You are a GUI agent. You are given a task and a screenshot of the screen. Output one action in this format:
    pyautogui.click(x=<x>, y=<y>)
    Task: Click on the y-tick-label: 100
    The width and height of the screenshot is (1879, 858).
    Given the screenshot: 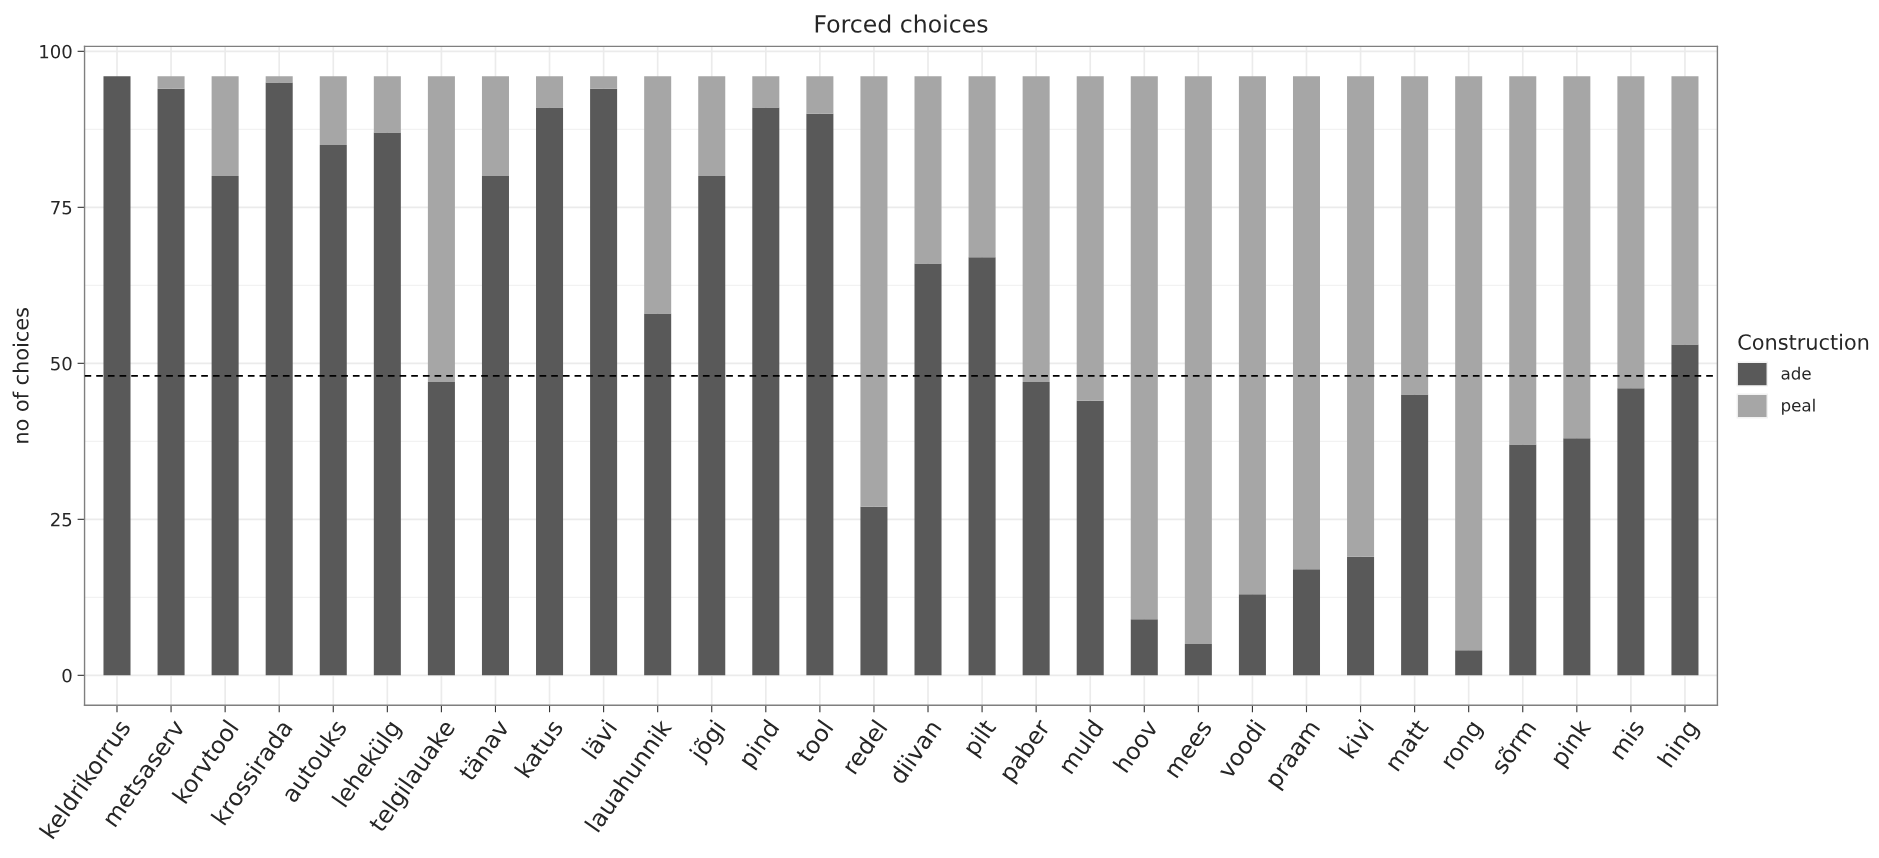 What is the action you would take?
    pyautogui.click(x=56, y=51)
    